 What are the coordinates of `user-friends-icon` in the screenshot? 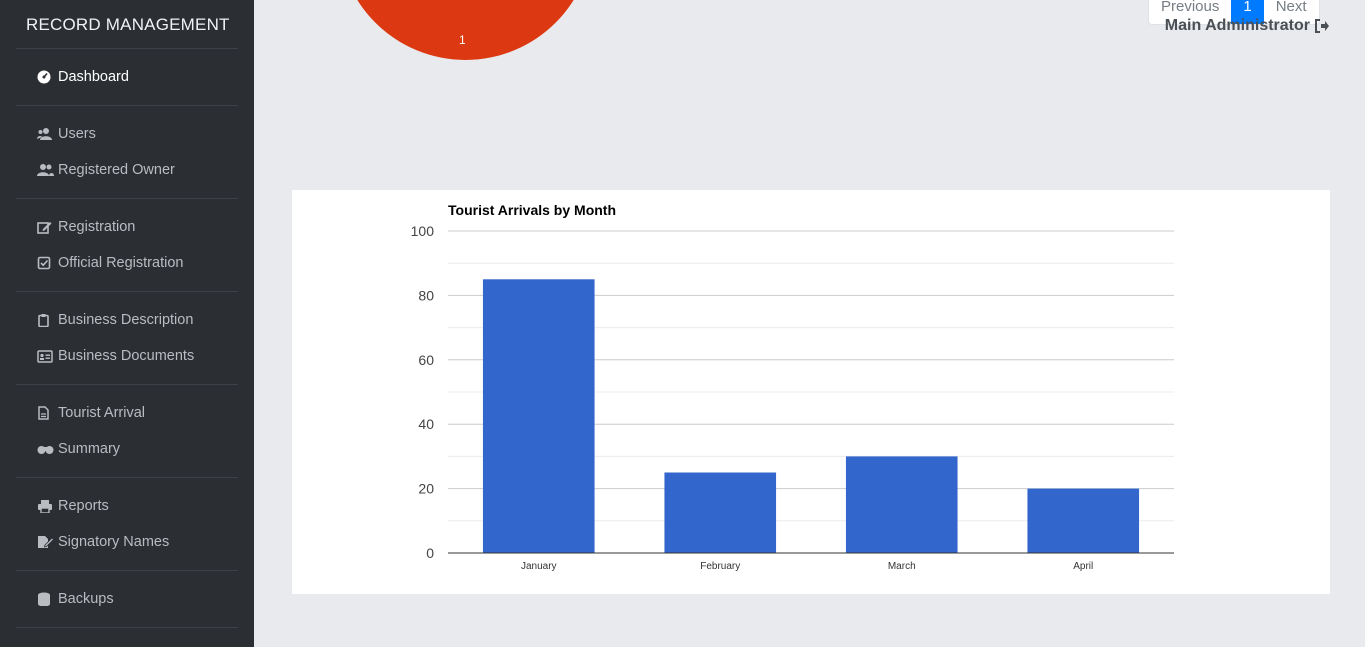 It's located at (45, 170).